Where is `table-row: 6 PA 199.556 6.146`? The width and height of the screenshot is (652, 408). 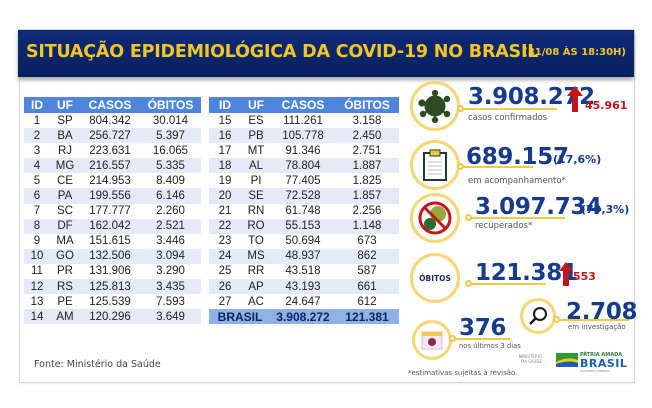
table-row: 6 PA 199.556 6.146 is located at coordinates (112, 196).